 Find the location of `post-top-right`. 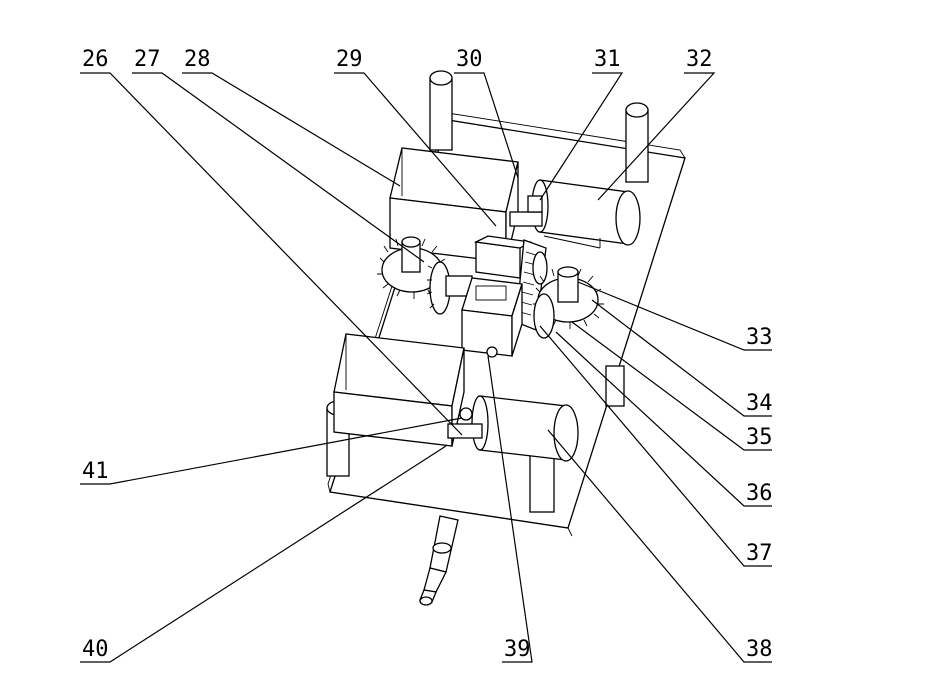

post-top-right is located at coordinates (637, 142).